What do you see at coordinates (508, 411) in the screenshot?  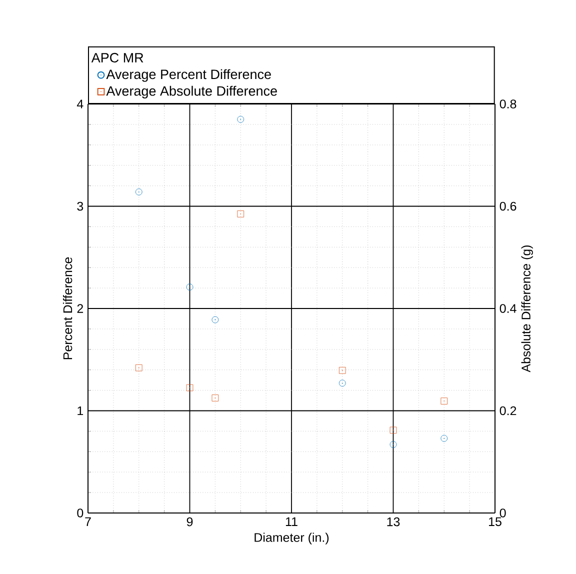 I see `y2-tick-label: 0.2` at bounding box center [508, 411].